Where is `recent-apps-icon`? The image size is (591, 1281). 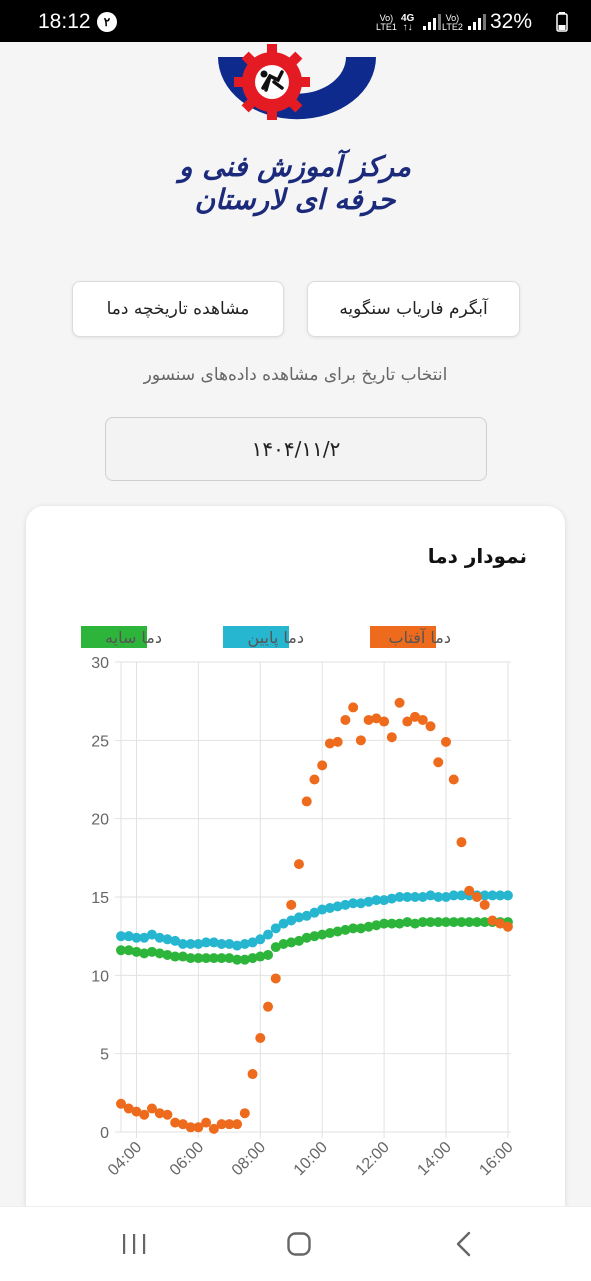
recent-apps-icon is located at coordinates (134, 1244).